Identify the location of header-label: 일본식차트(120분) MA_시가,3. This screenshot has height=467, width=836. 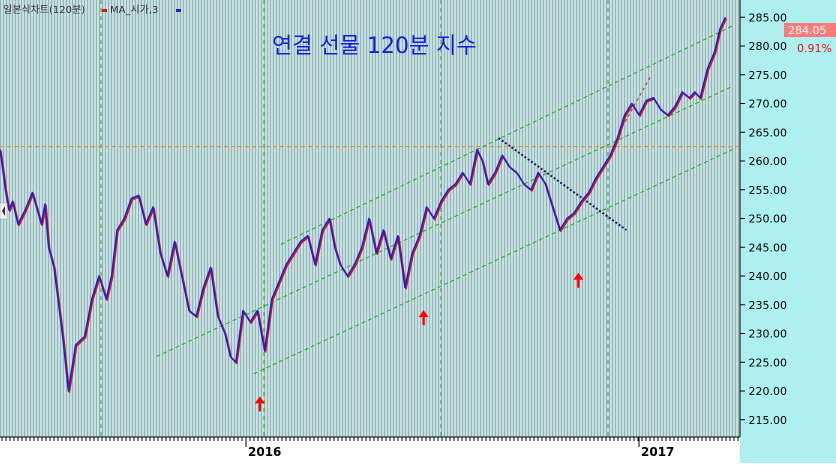
(92, 10).